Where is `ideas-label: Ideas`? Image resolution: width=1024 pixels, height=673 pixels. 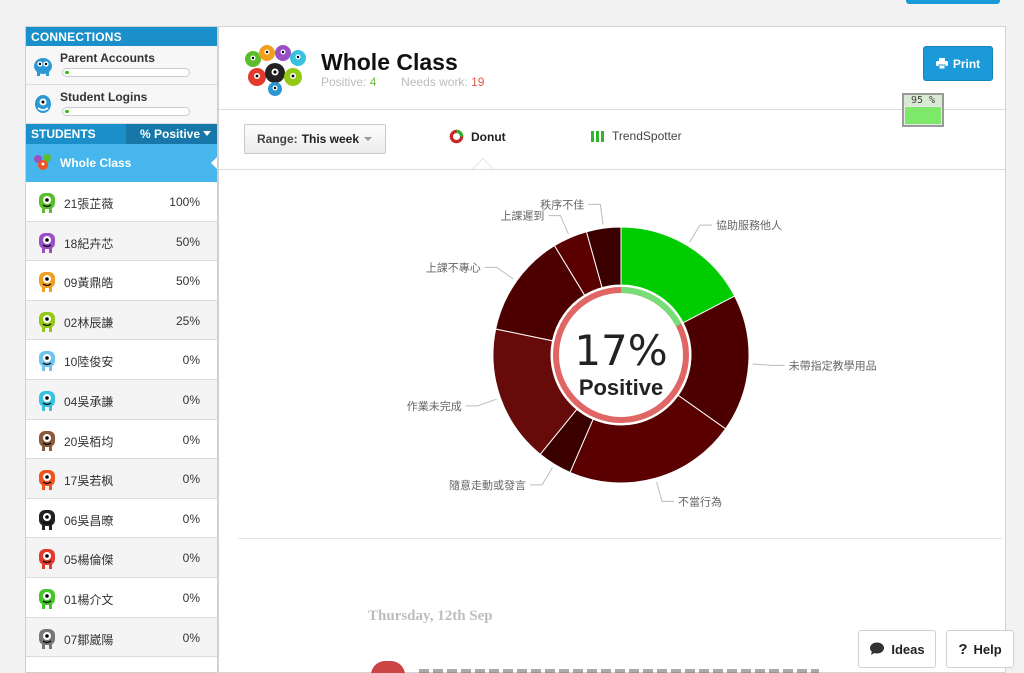 ideas-label: Ideas is located at coordinates (908, 649).